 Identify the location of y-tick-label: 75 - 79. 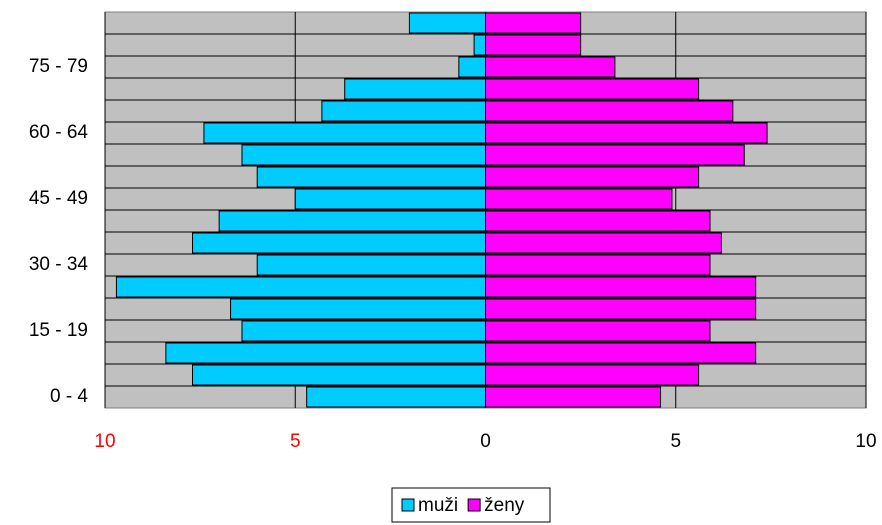
(58, 66).